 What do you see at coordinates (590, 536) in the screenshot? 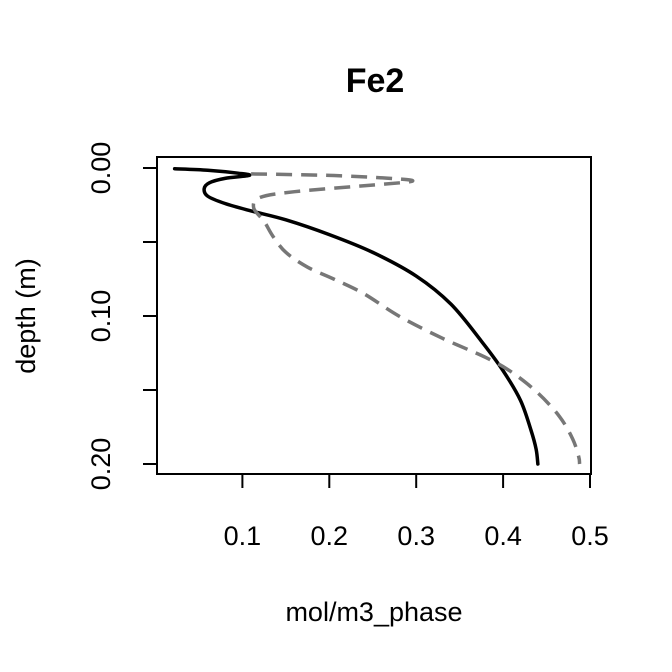
I see `x-tick-label: 0.5` at bounding box center [590, 536].